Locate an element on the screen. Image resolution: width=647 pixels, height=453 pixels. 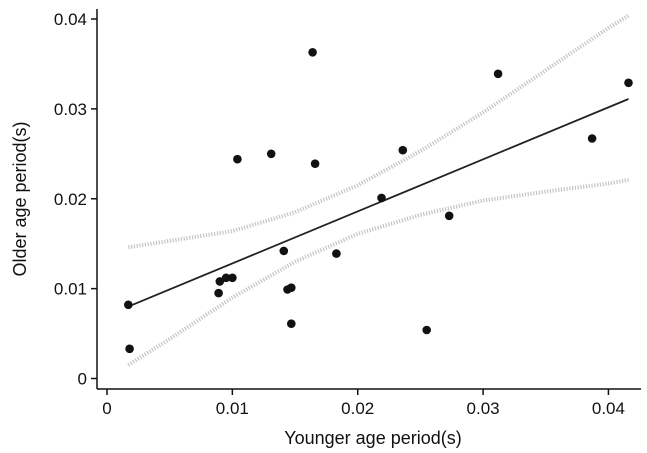
x-tick-label: 0.02 is located at coordinates (357, 408).